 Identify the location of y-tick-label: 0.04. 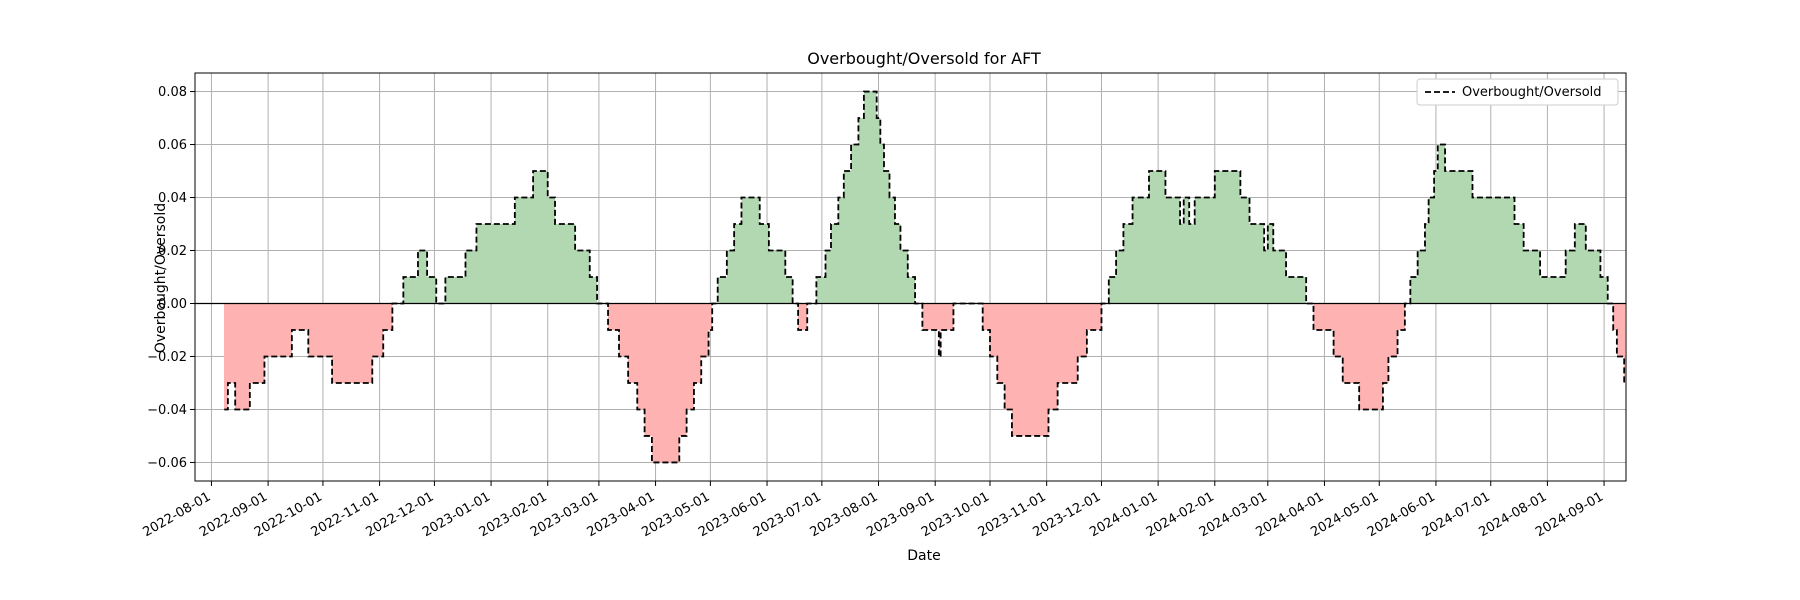
(172, 198).